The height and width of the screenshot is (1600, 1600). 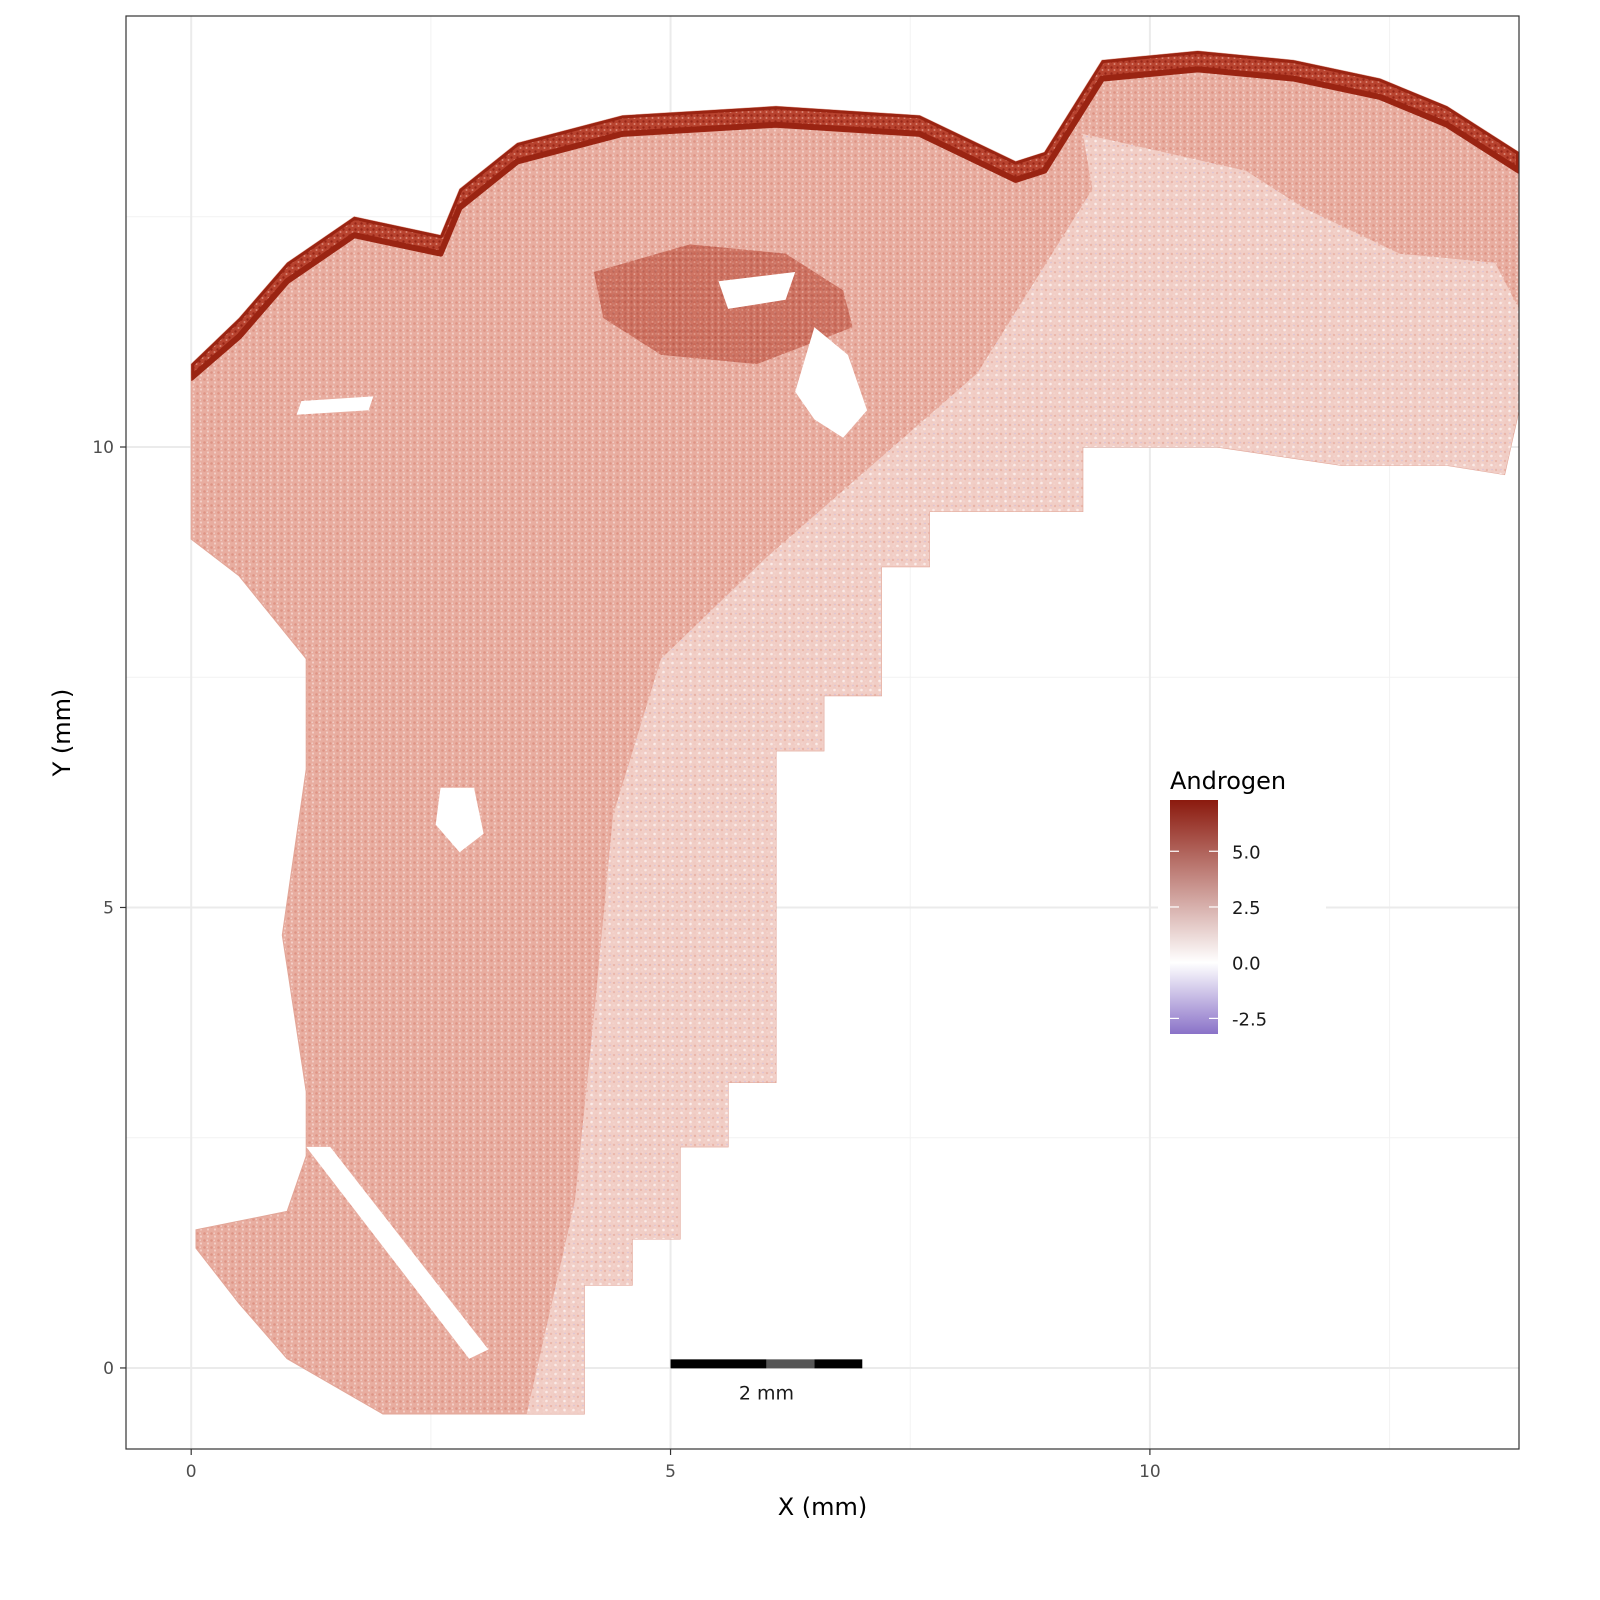 I want to click on x-axis-title: X (mm), so click(x=823, y=1507).